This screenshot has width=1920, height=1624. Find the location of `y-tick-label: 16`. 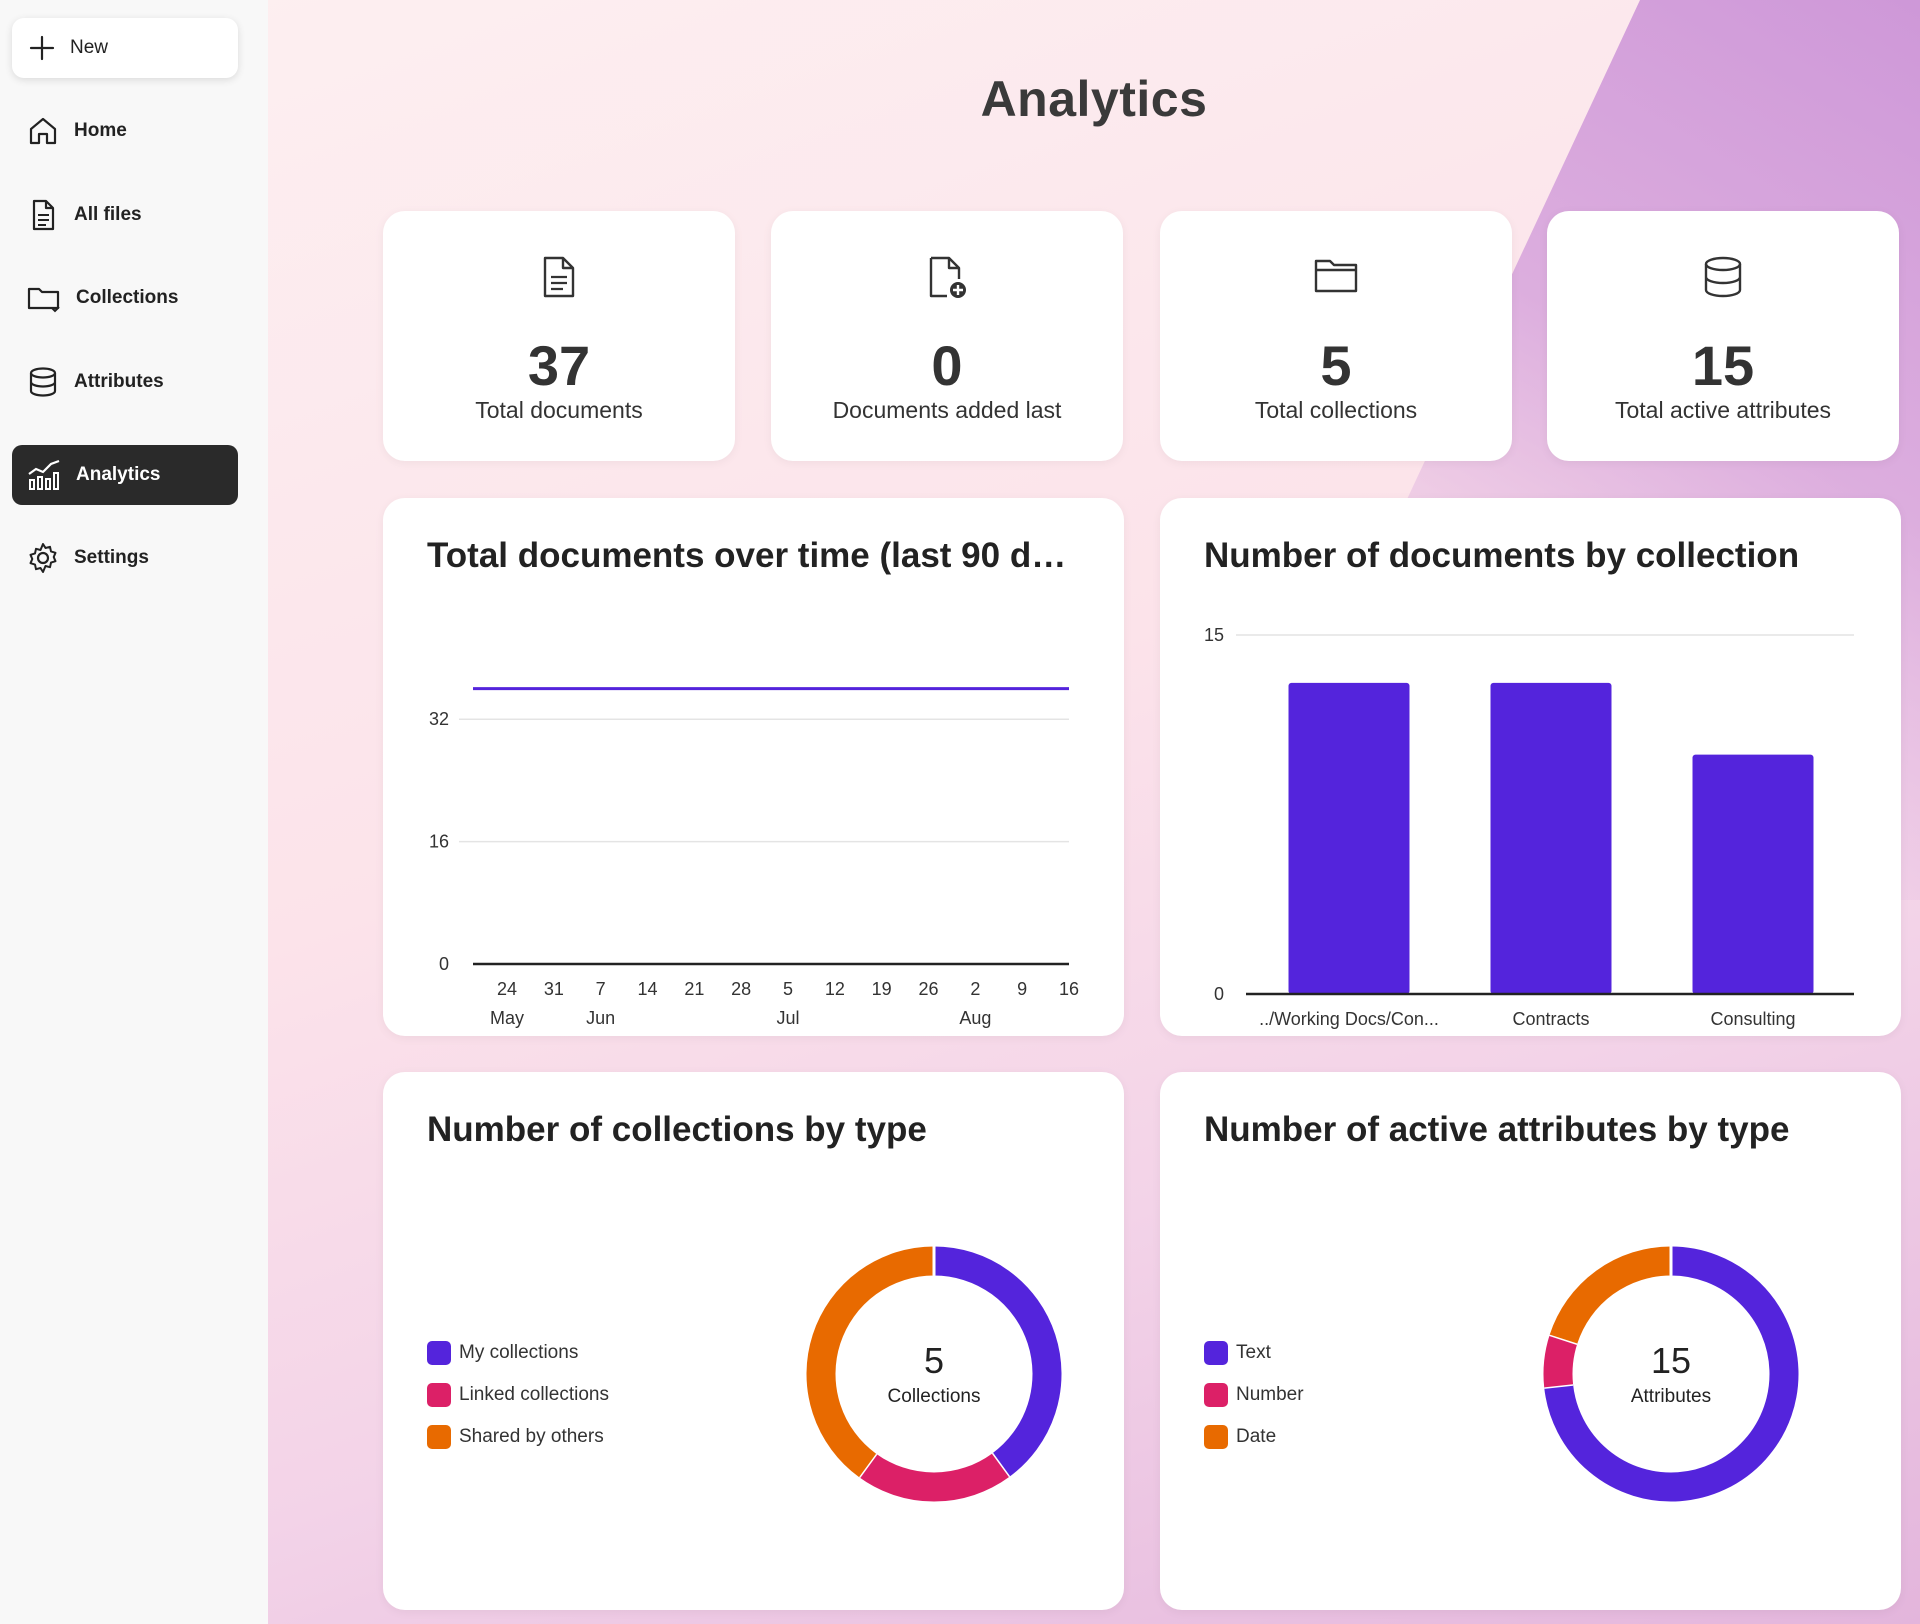

y-tick-label: 16 is located at coordinates (439, 842).